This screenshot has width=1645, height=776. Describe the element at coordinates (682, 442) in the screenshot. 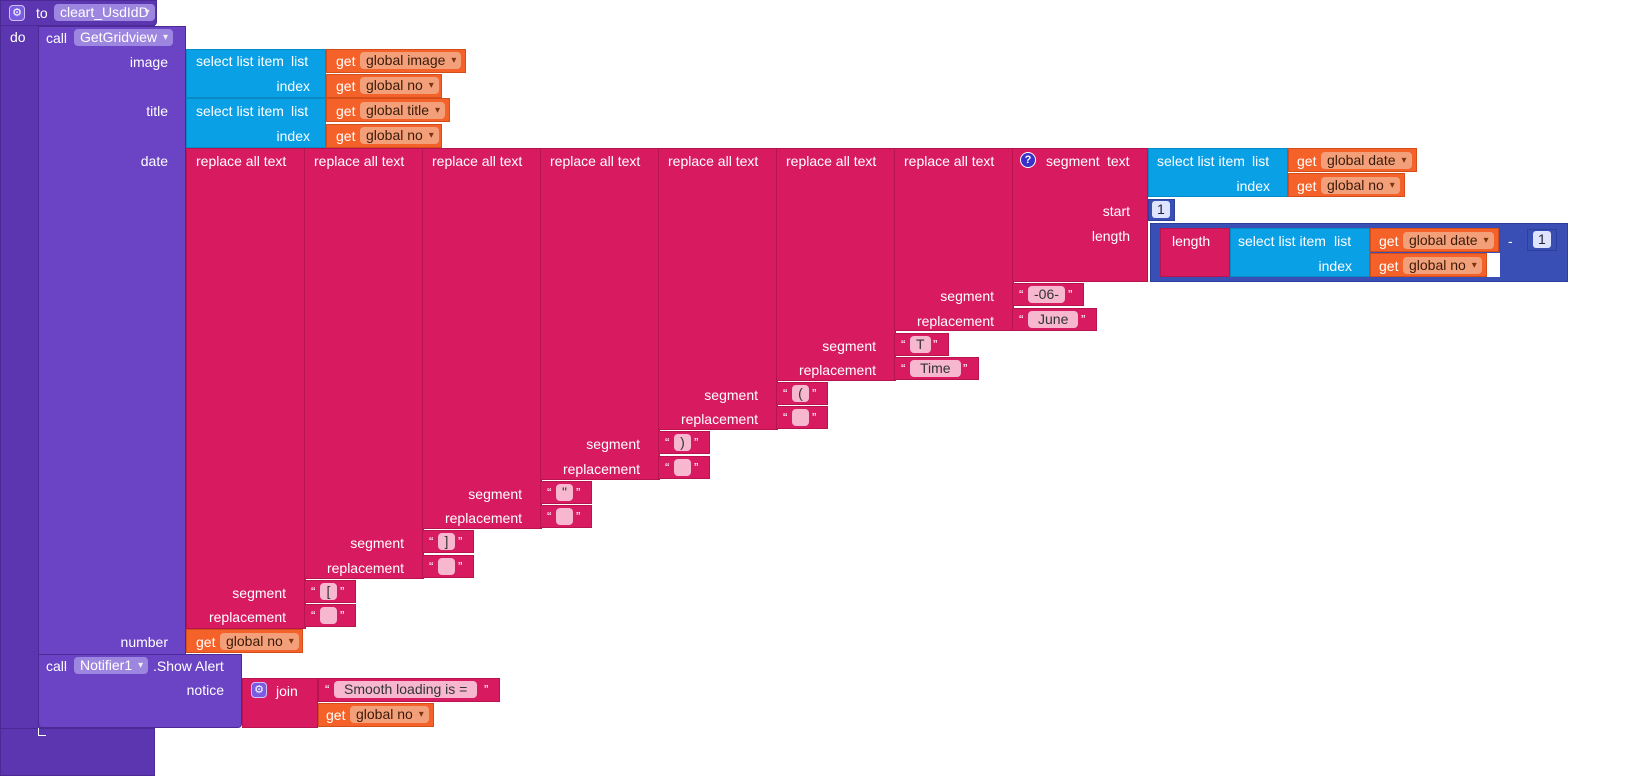

I see `text-field: )` at that location.